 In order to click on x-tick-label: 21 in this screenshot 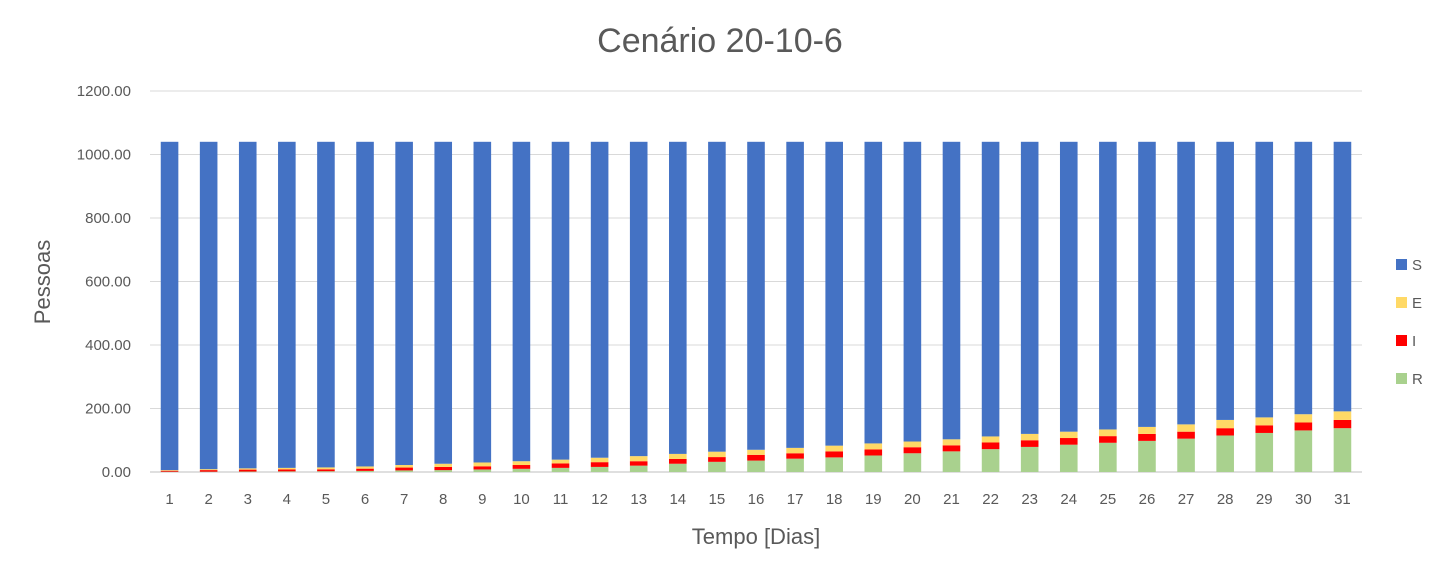, I will do `click(951, 499)`.